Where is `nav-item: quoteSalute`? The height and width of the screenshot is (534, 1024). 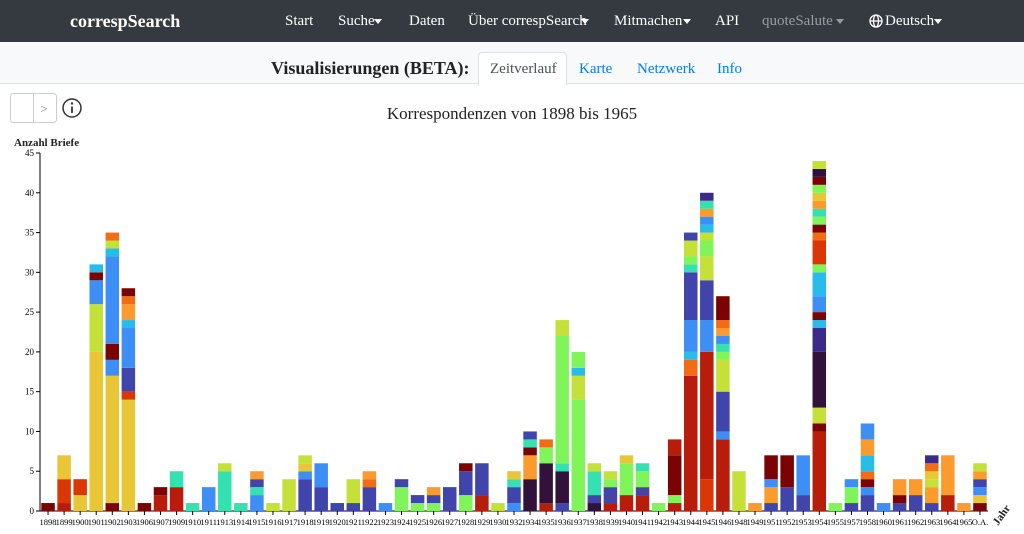
nav-item: quoteSalute is located at coordinates (797, 21).